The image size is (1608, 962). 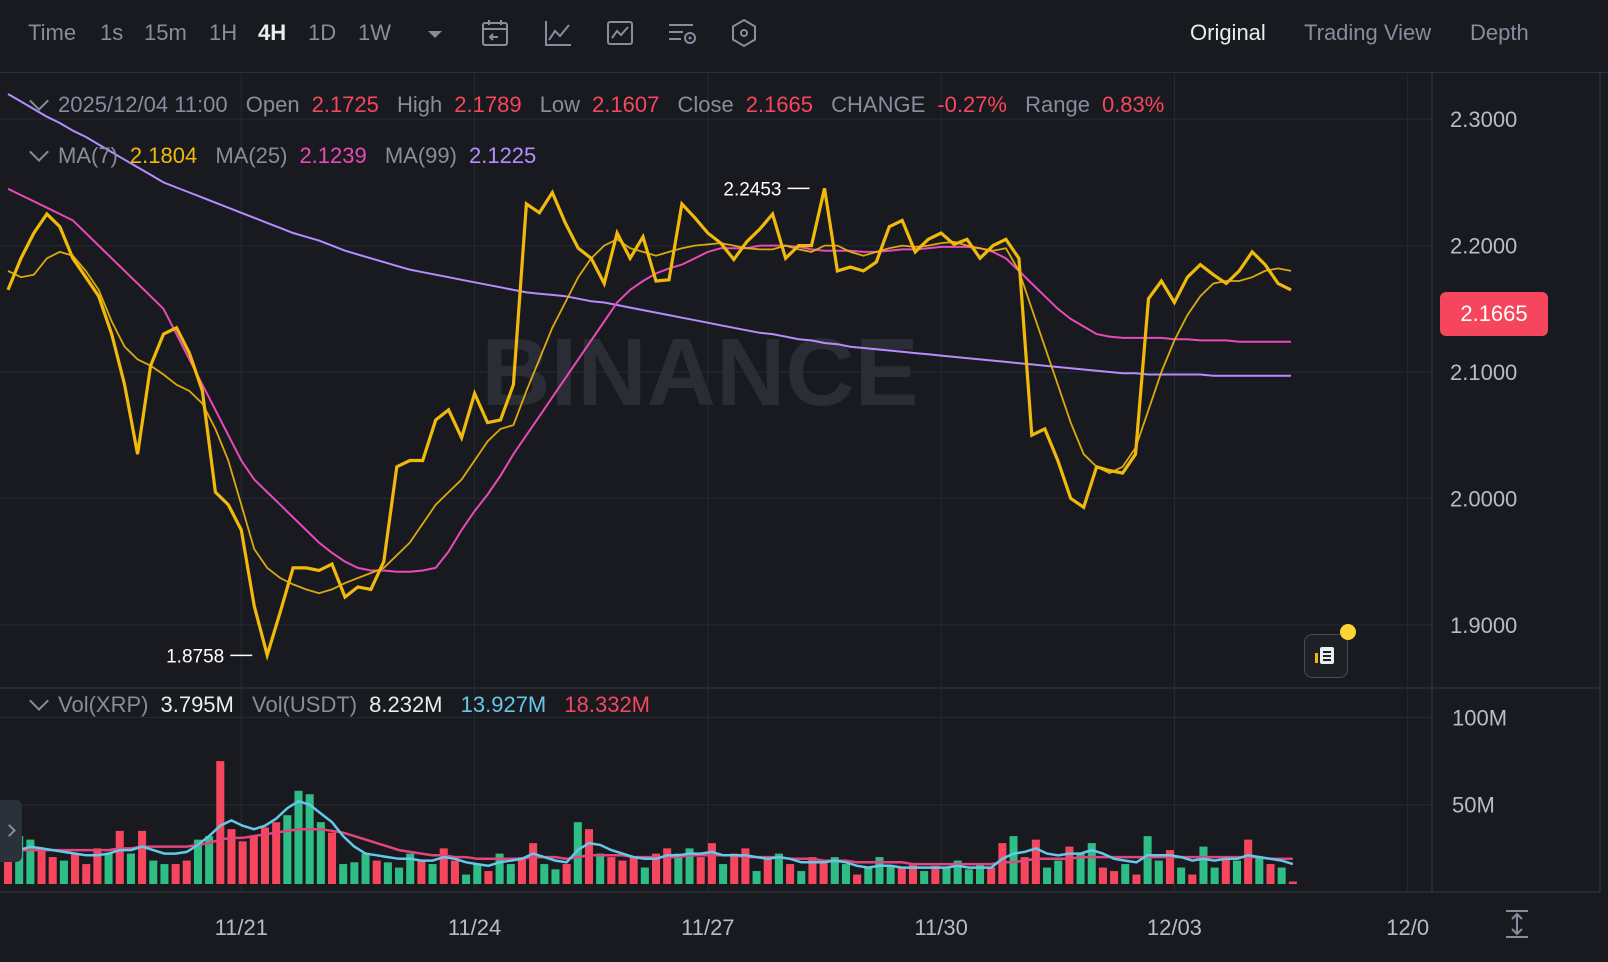 What do you see at coordinates (165, 32) in the screenshot?
I see `interval-15m: 15m` at bounding box center [165, 32].